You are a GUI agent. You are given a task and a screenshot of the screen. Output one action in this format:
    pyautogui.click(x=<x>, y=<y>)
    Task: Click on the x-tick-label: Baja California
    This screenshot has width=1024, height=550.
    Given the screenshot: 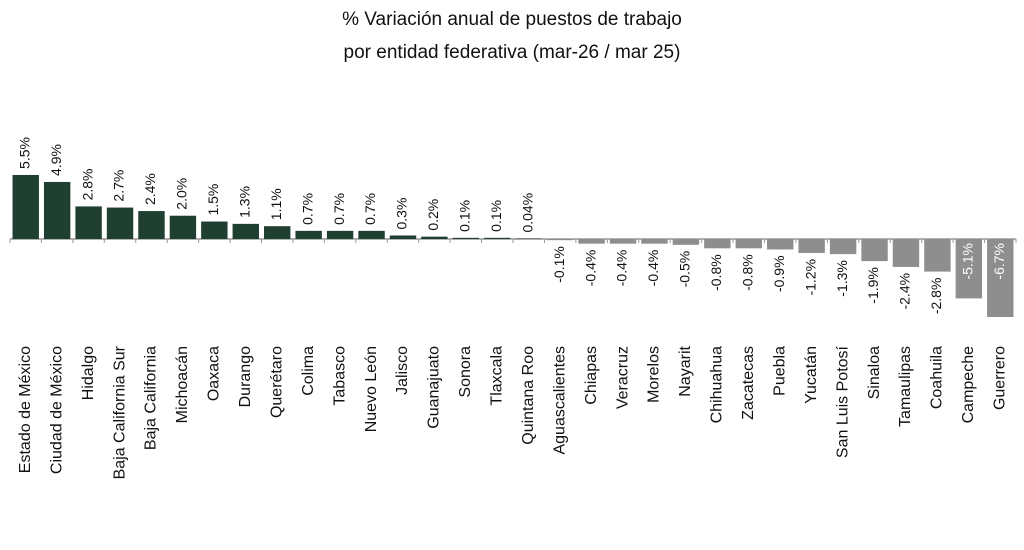 What is the action you would take?
    pyautogui.click(x=151, y=398)
    